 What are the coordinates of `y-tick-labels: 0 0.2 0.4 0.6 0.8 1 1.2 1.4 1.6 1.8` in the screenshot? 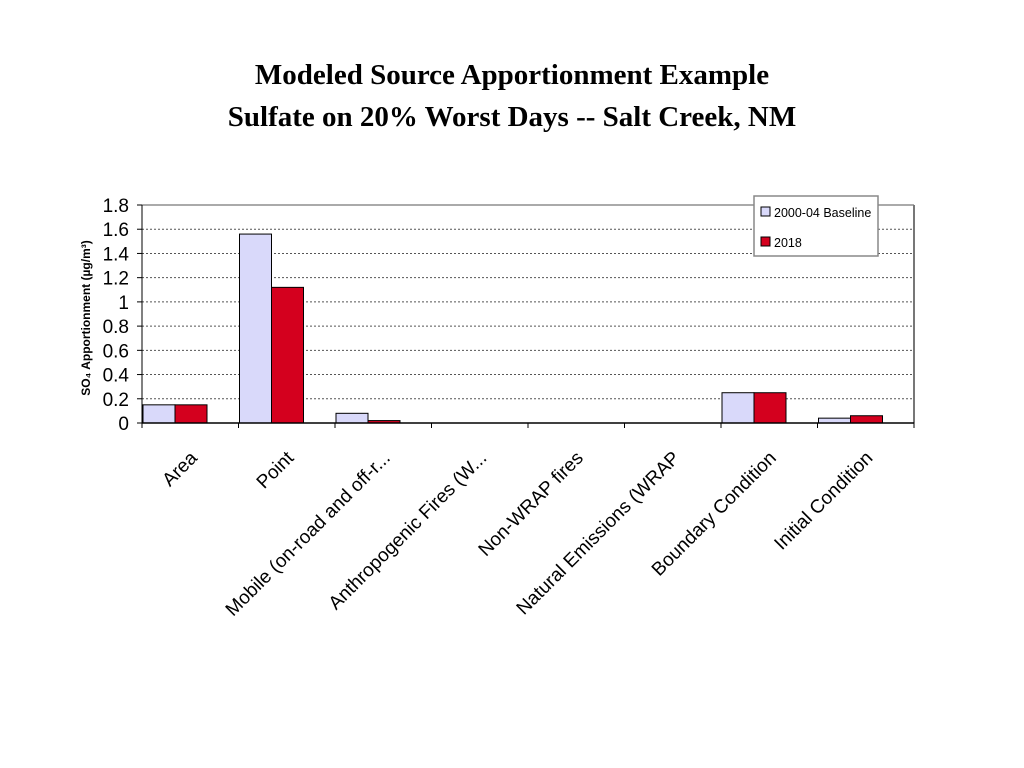 It's located at (116, 315).